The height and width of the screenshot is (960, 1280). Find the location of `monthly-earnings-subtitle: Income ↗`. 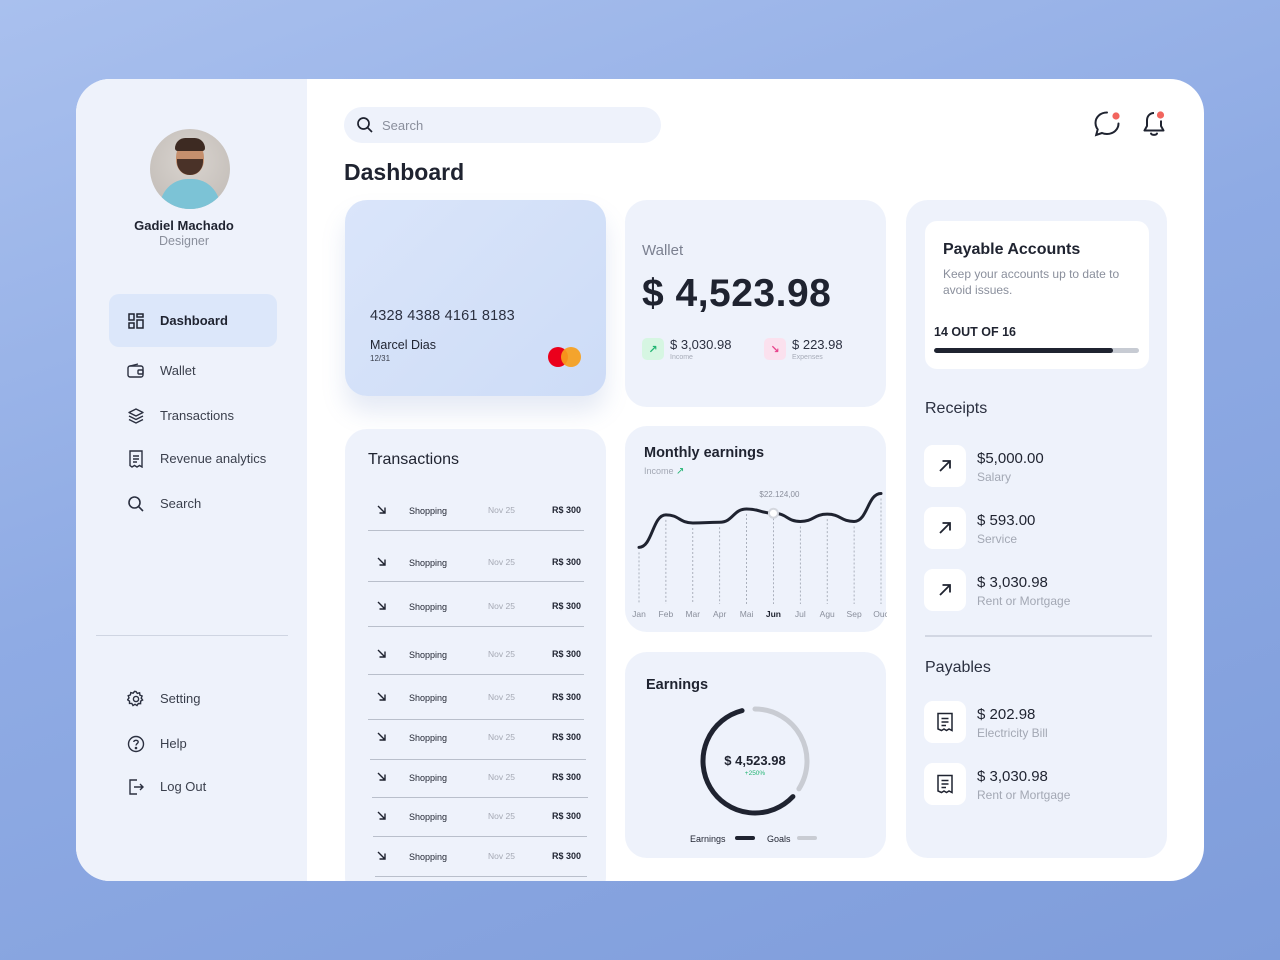

monthly-earnings-subtitle: Income ↗ is located at coordinates (664, 471).